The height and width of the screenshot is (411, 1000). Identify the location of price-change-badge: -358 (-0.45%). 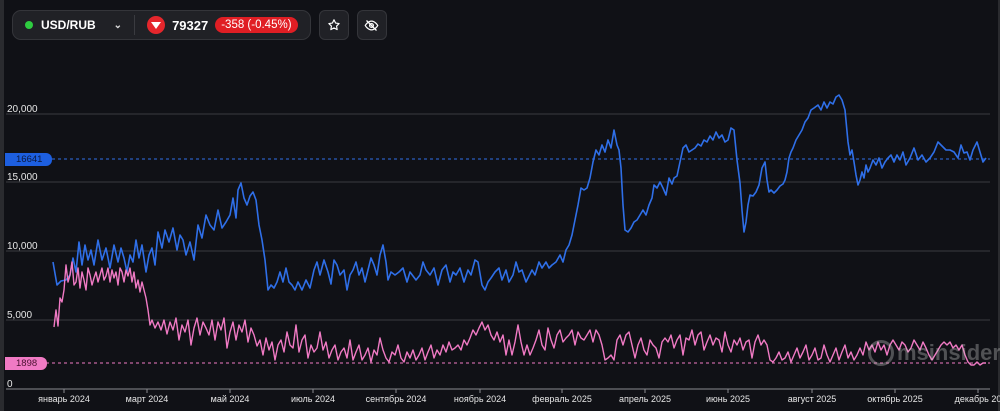
(256, 25).